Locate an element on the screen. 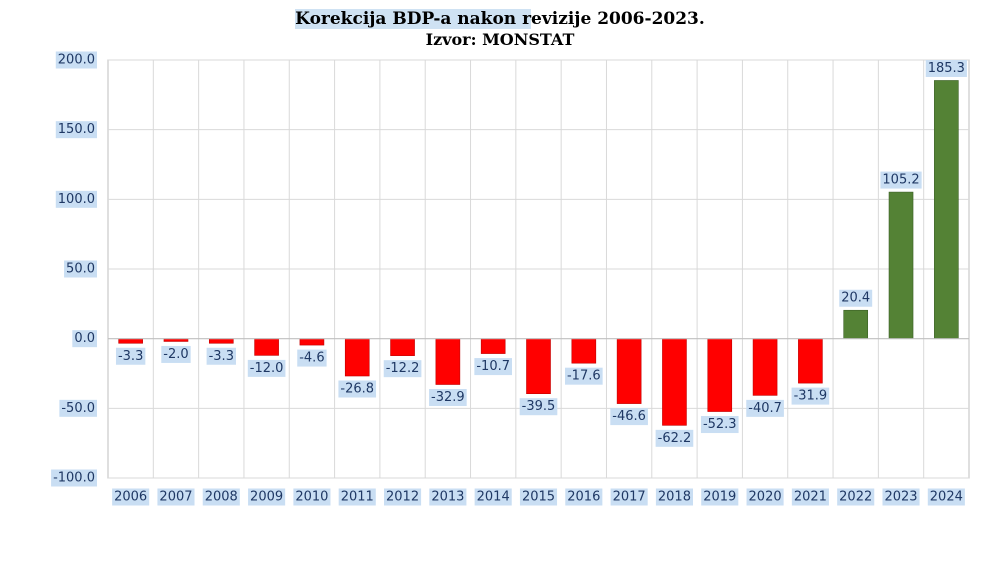  x-tick-label-2008: 2008 is located at coordinates (221, 497).